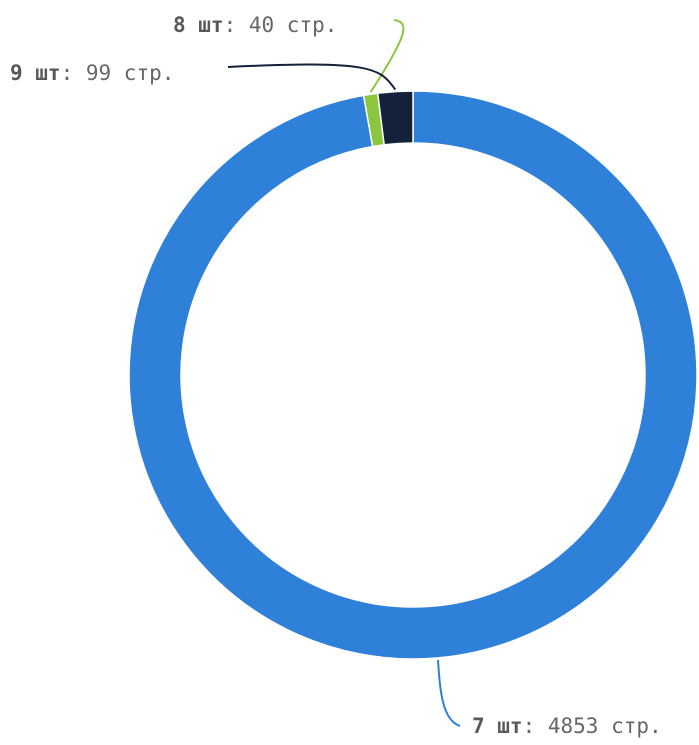 The width and height of the screenshot is (699, 745). Describe the element at coordinates (497, 726) in the screenshot. I see `slice-label-7-name: 7 шт` at that location.